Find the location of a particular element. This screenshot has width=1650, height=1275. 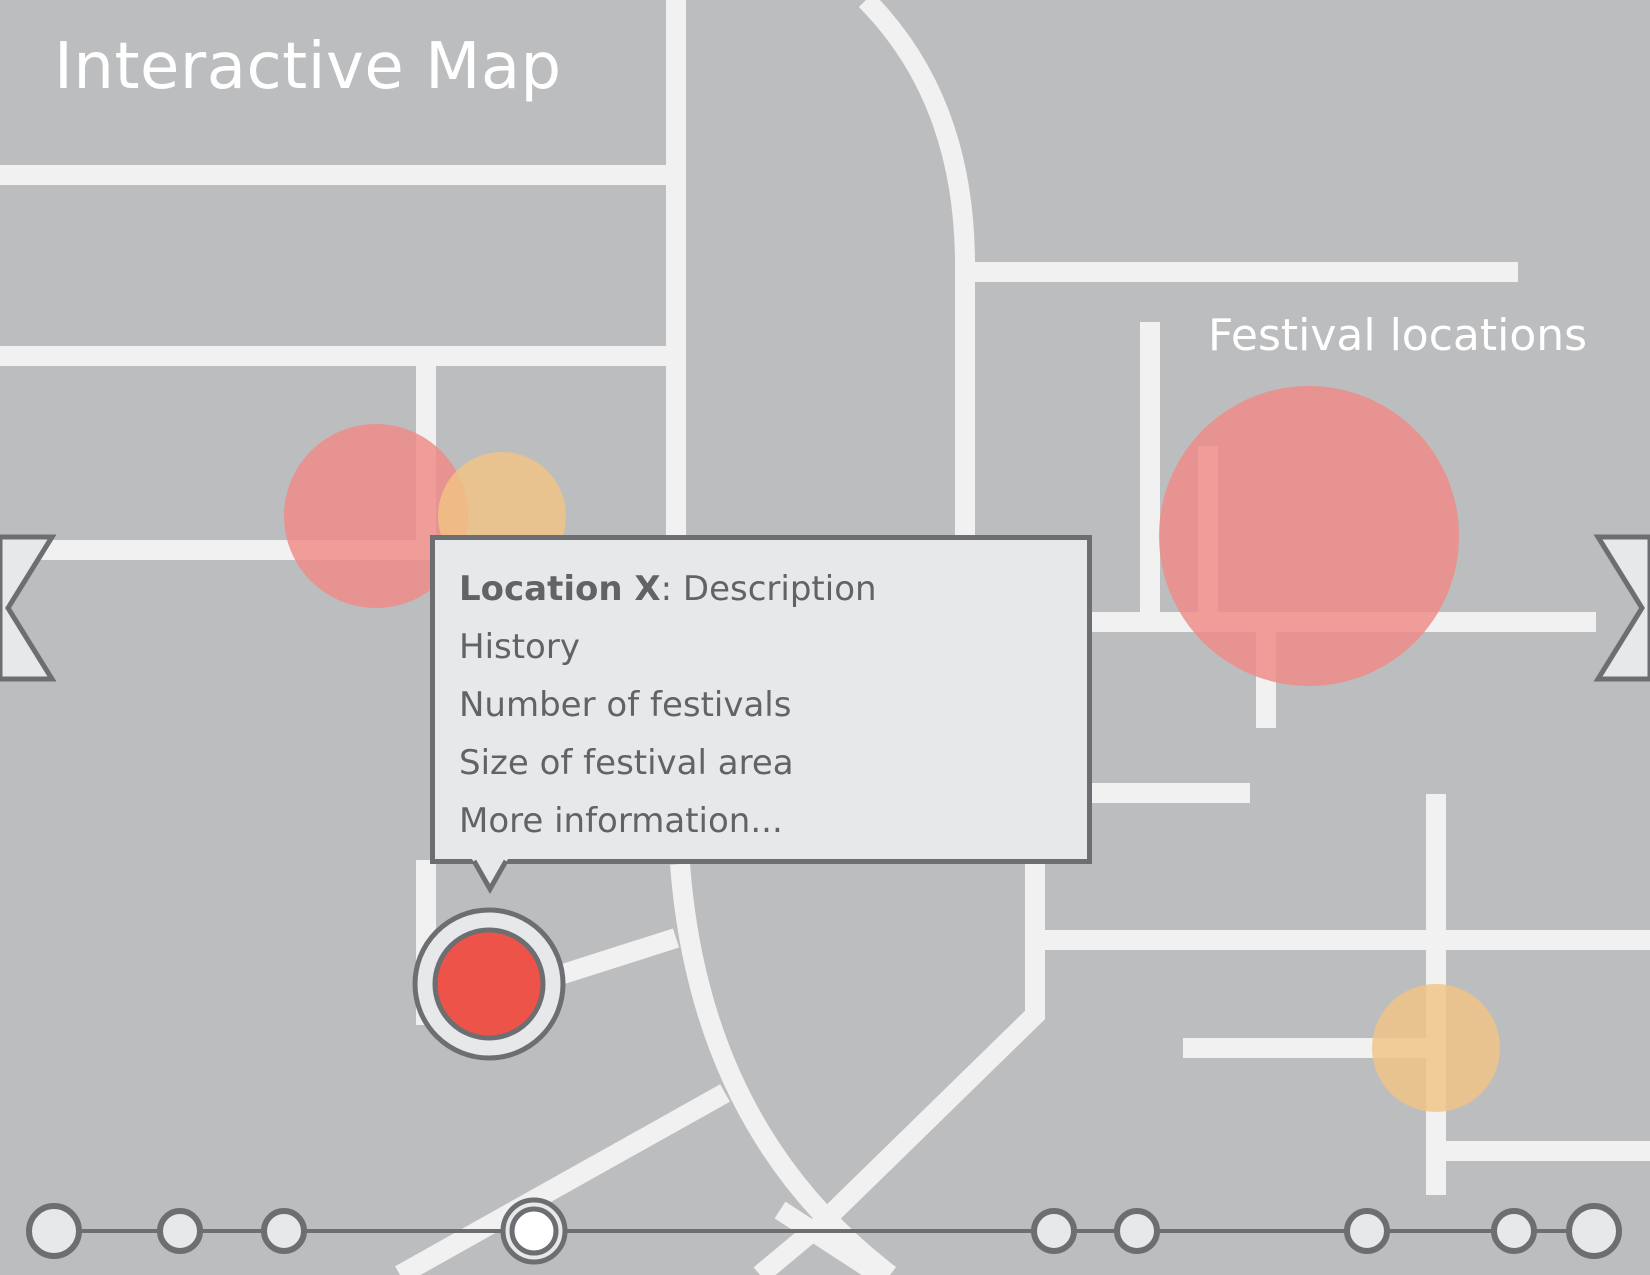

popup-title-rest: : Description is located at coordinates (768, 589).